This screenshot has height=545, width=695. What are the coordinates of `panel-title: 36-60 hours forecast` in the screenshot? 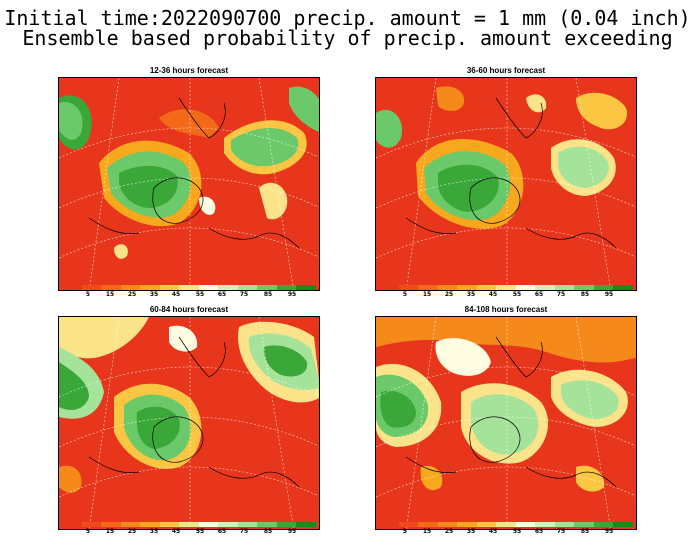 It's located at (506, 70).